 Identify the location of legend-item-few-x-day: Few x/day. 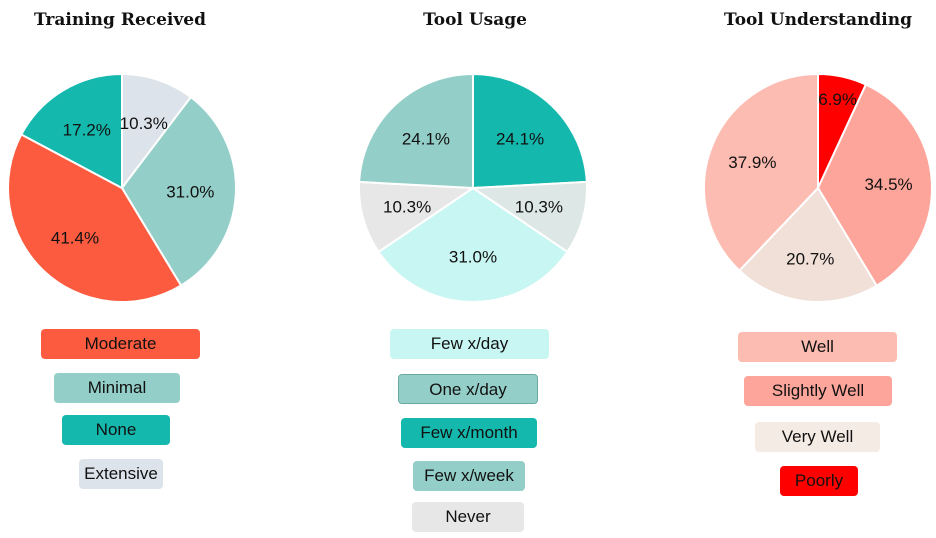
(469, 344).